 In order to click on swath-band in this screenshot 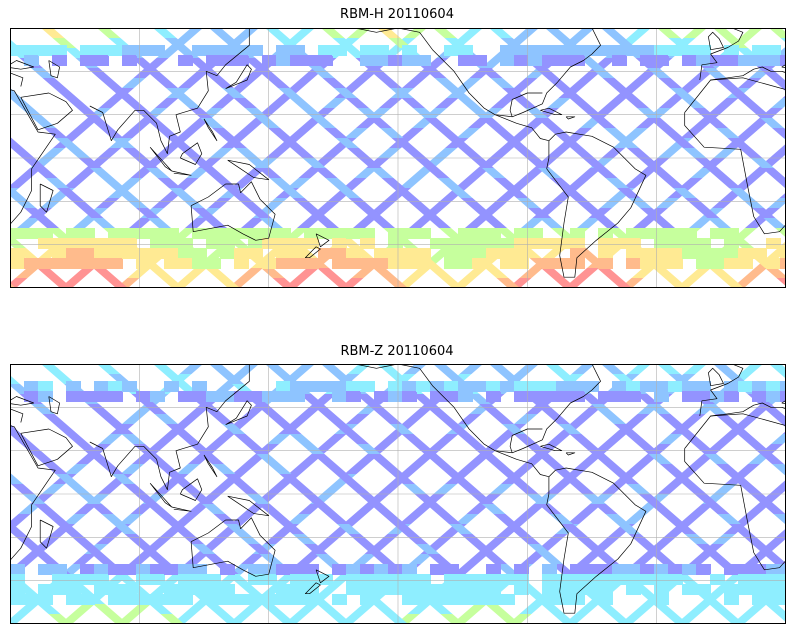, I will do `click(153, 163)`.